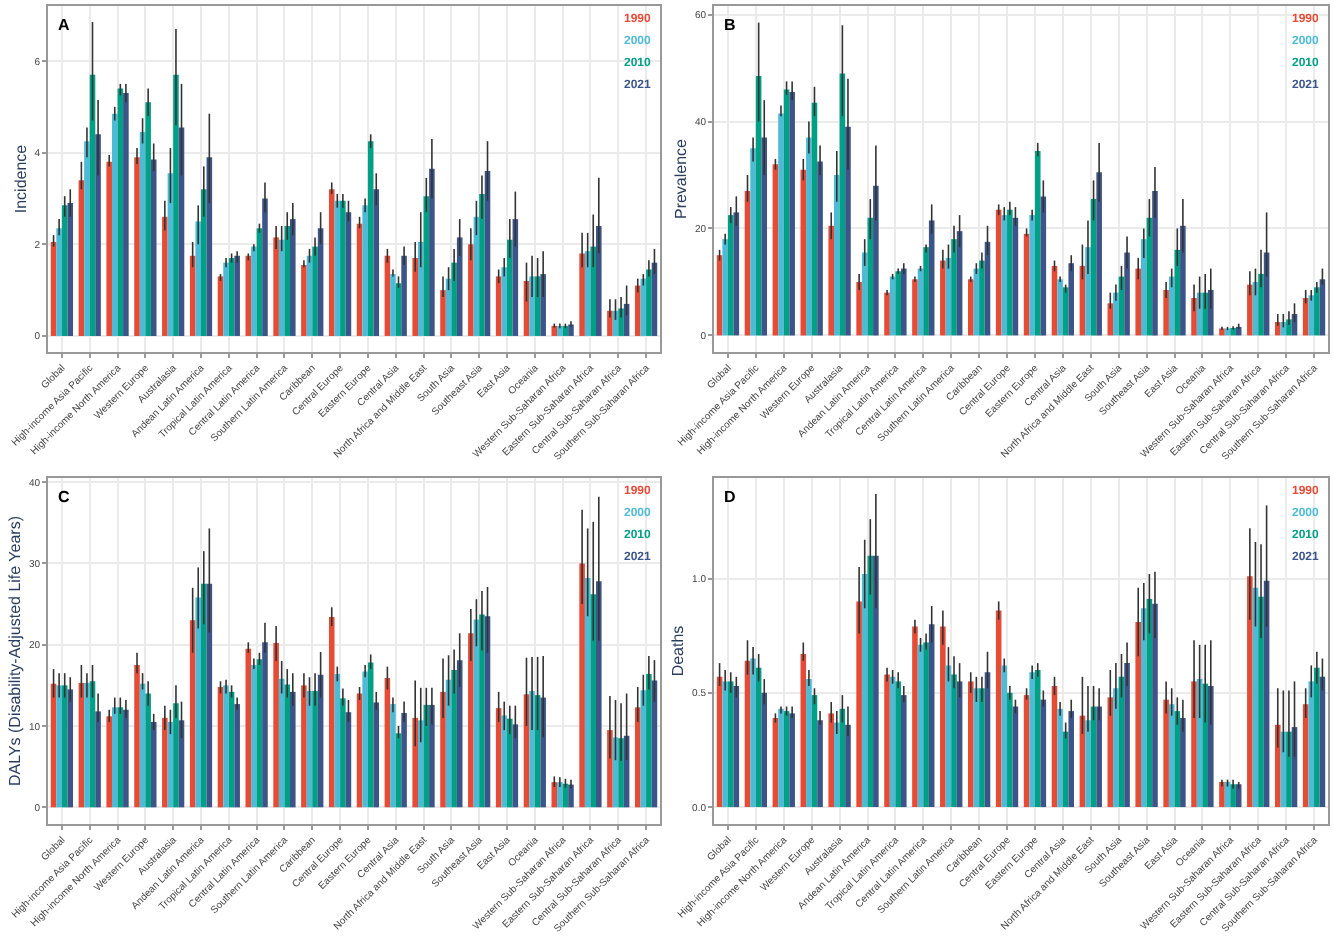 The image size is (1334, 944). Describe the element at coordinates (730, 497) in the screenshot. I see `text: D` at that location.